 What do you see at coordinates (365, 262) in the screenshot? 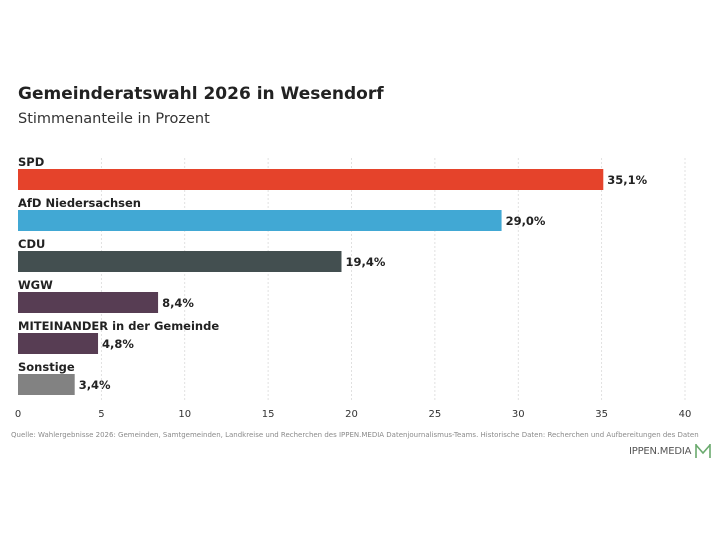
I see `bar-value-label: 19,4%` at bounding box center [365, 262].